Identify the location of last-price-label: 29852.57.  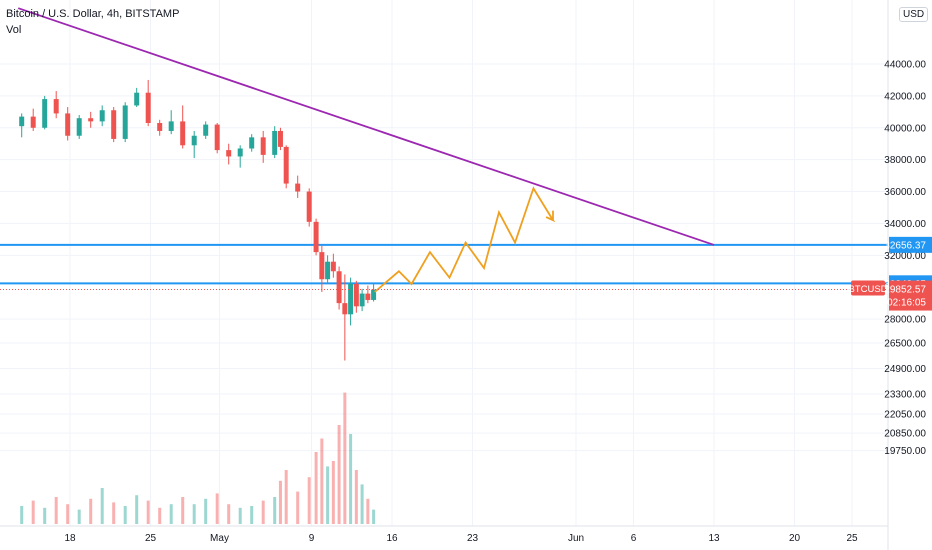
(905, 290).